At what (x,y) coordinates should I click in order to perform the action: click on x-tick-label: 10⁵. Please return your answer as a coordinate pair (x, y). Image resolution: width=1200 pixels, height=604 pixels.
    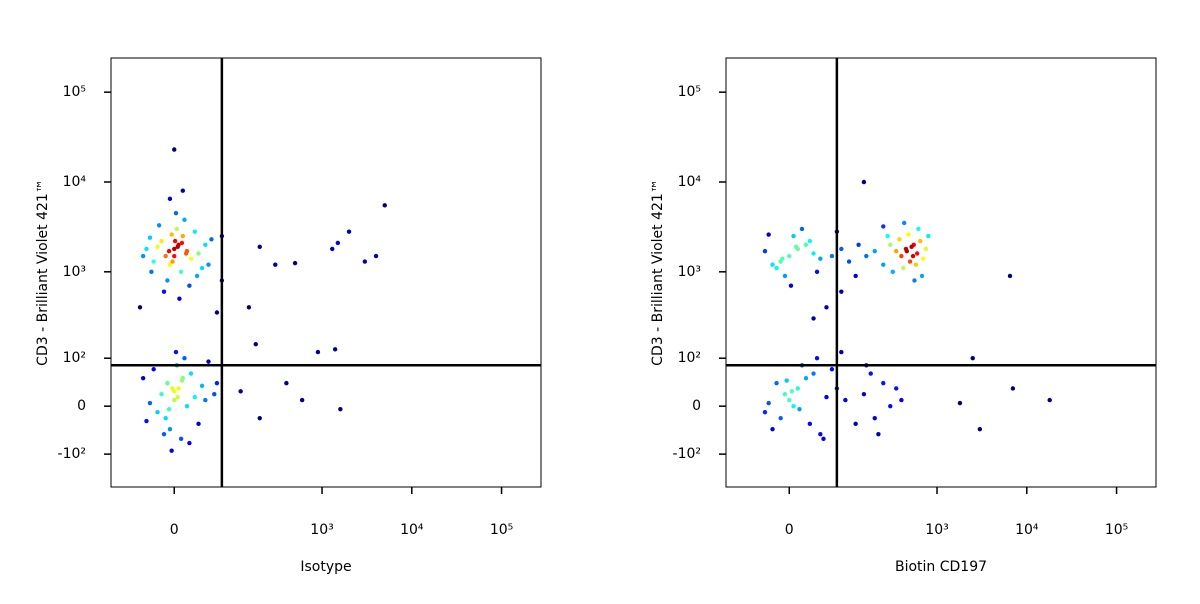
    Looking at the image, I should click on (1116, 530).